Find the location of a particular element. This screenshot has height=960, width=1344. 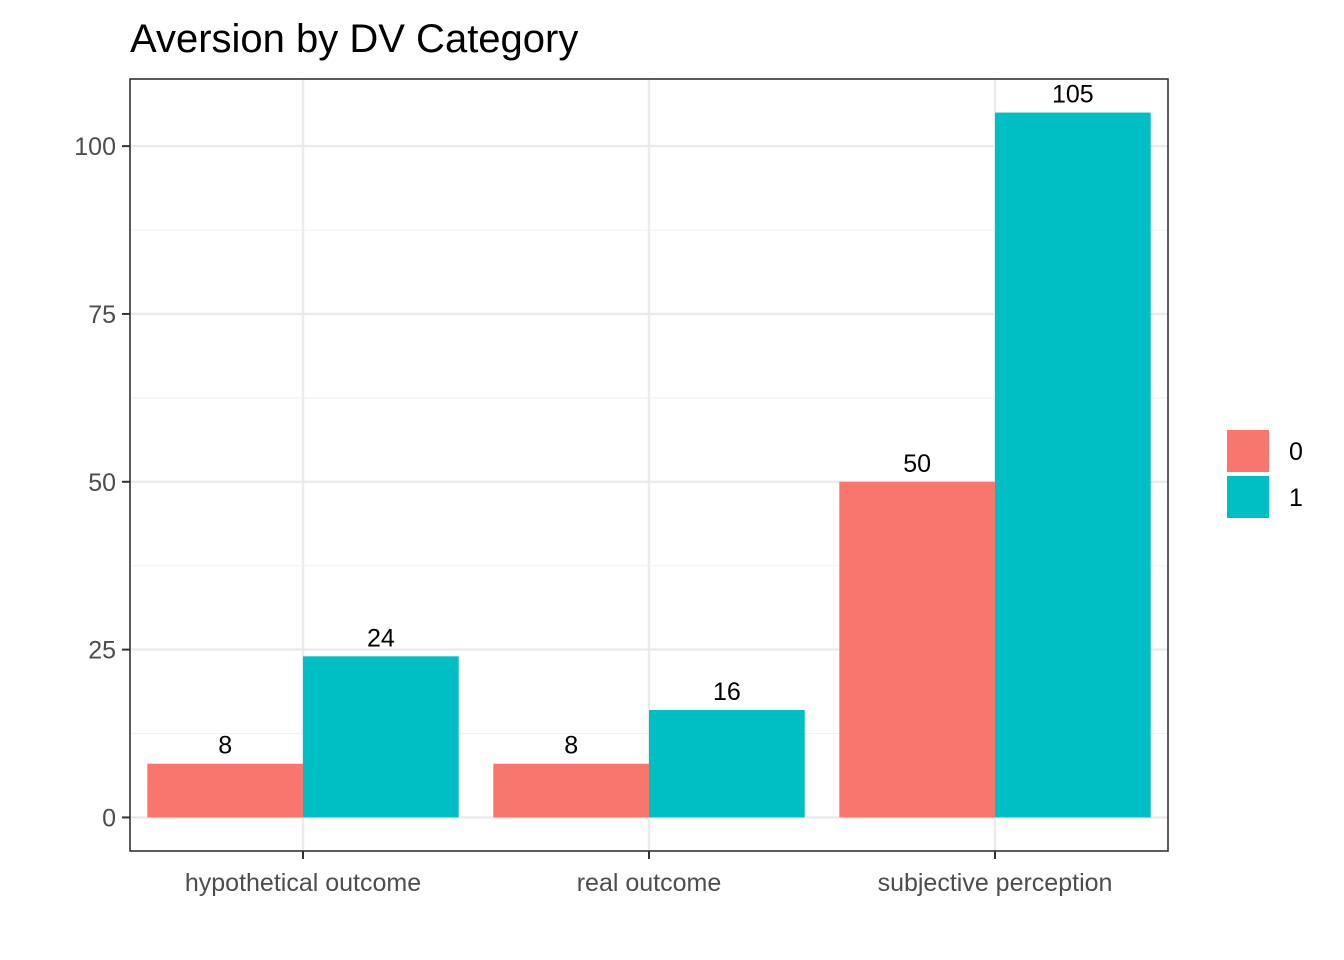

data-label: 16 is located at coordinates (727, 692).